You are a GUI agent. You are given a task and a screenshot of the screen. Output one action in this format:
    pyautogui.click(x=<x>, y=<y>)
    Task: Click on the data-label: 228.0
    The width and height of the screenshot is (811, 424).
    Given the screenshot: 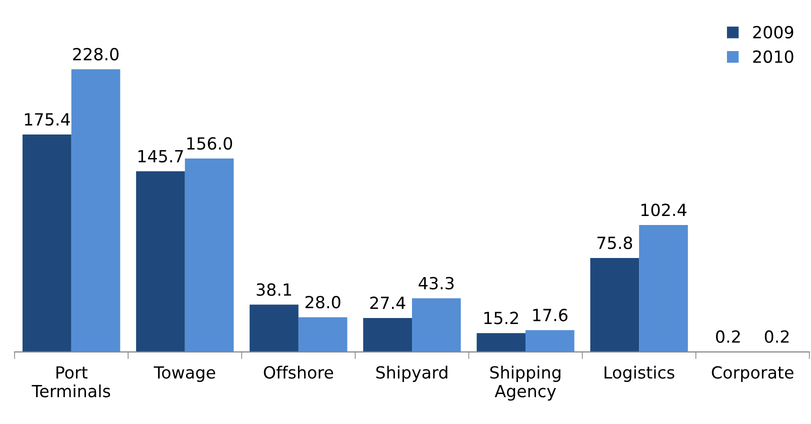 What is the action you would take?
    pyautogui.click(x=96, y=54)
    